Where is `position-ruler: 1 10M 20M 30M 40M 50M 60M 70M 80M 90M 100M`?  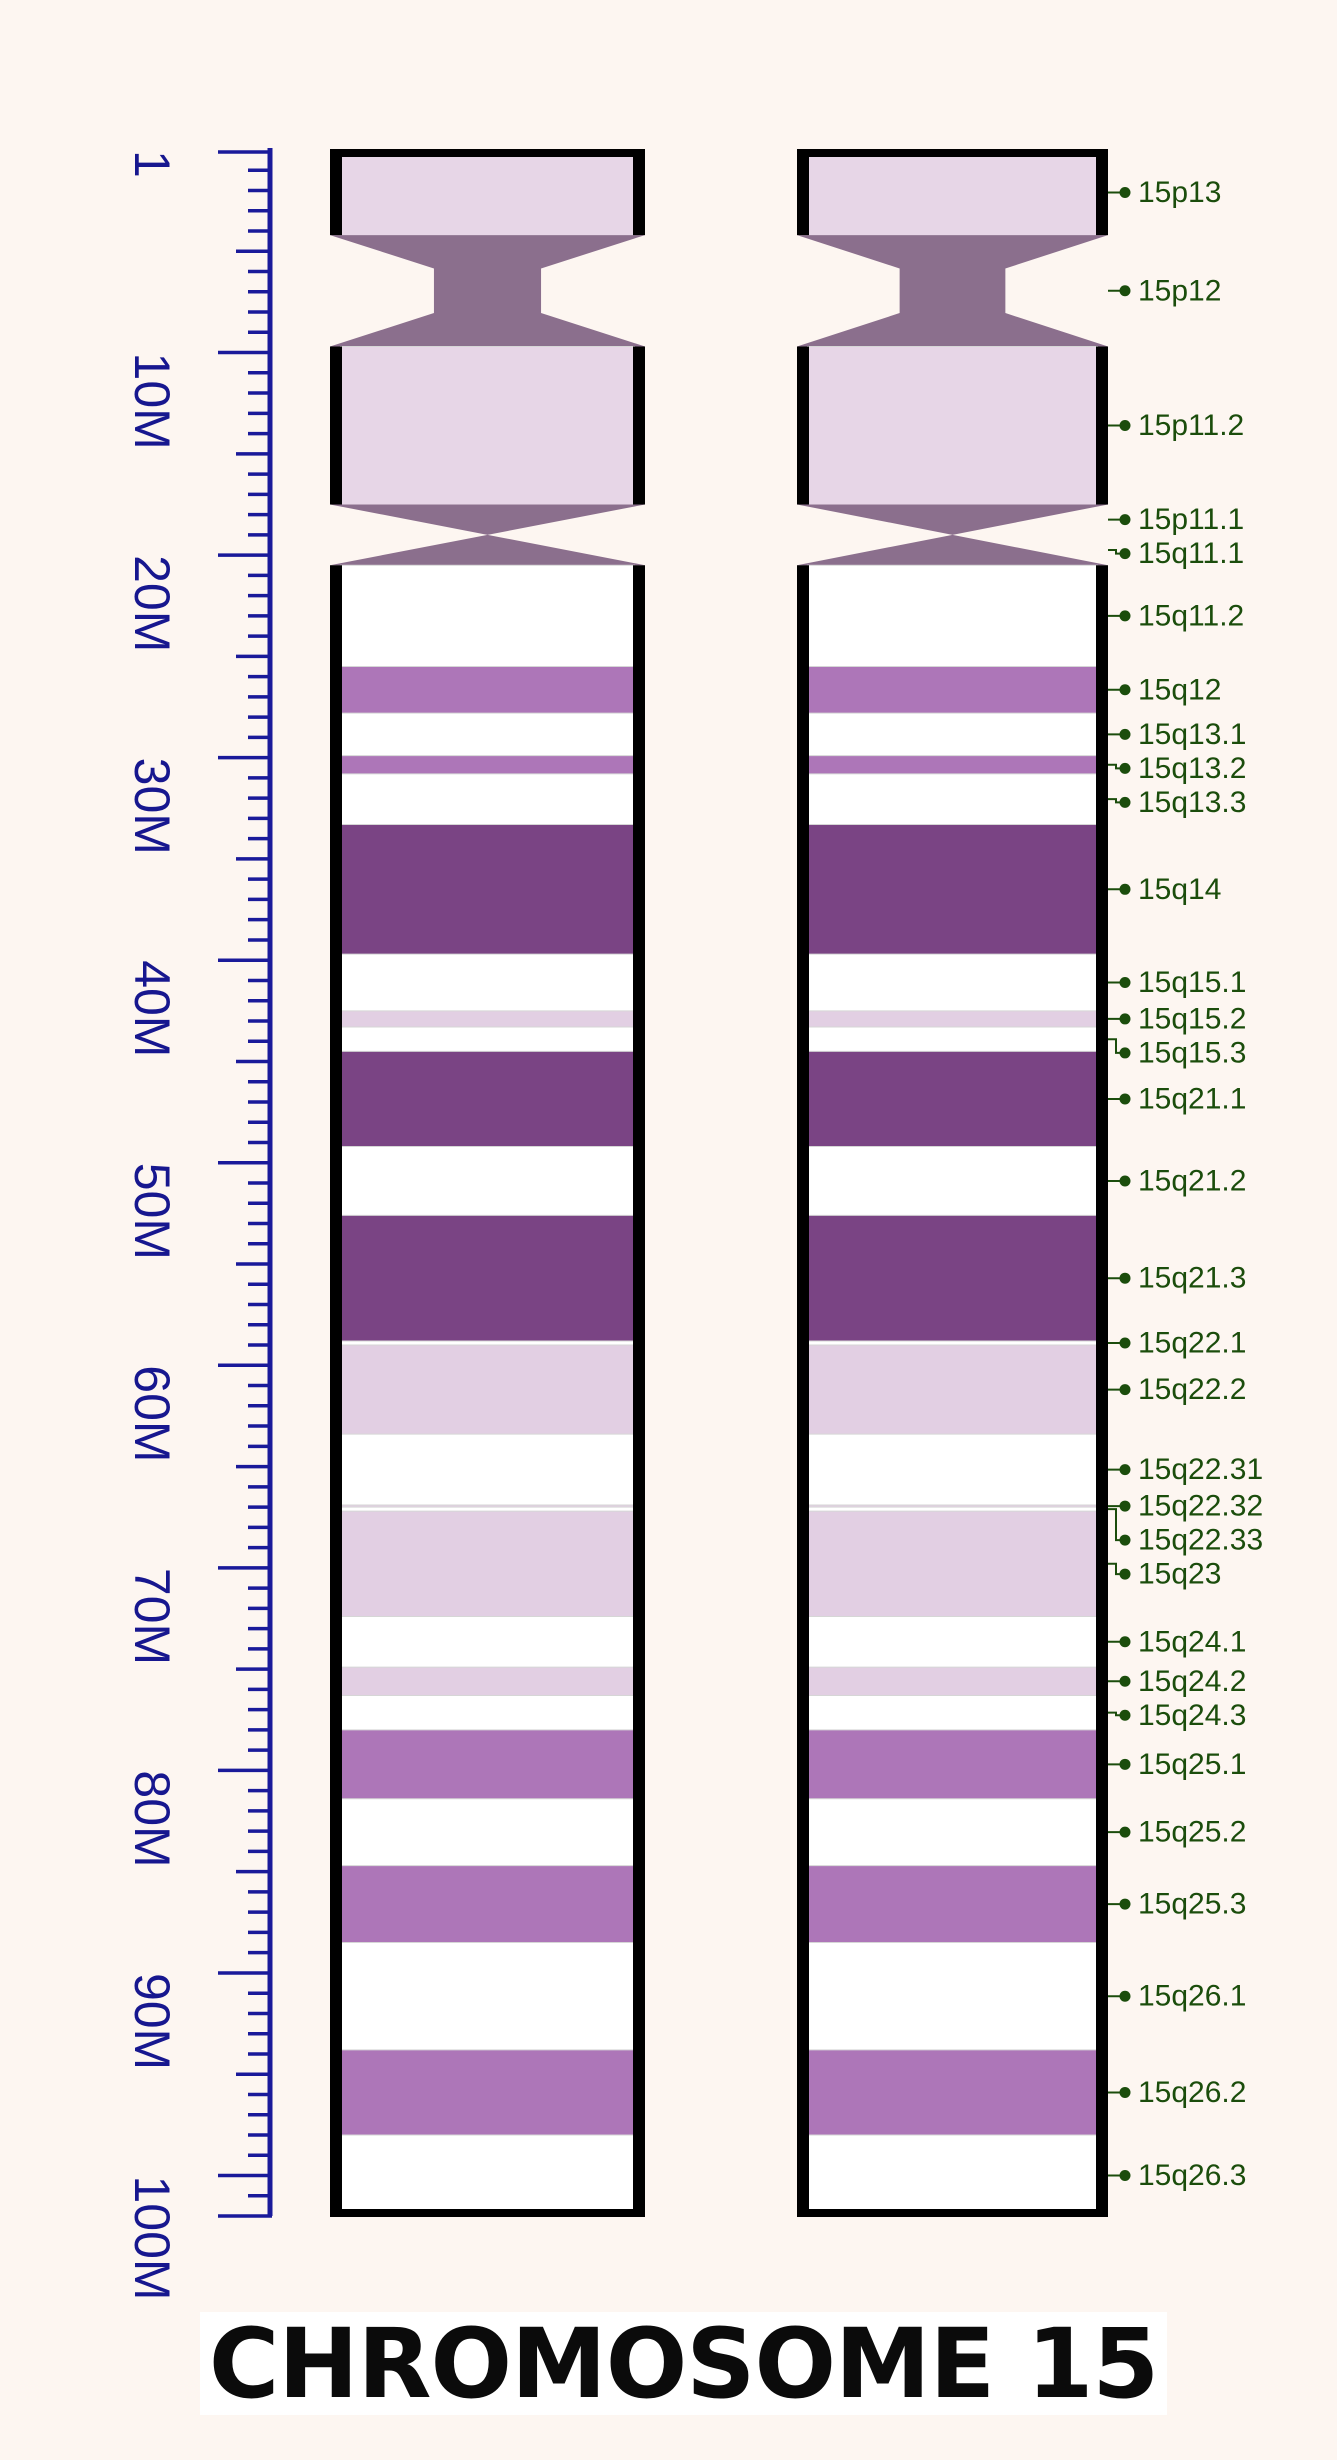 position-ruler: 1 10M 20M 30M 40M 50M 60M 70M 80M 90M 100M is located at coordinates (198, 1224).